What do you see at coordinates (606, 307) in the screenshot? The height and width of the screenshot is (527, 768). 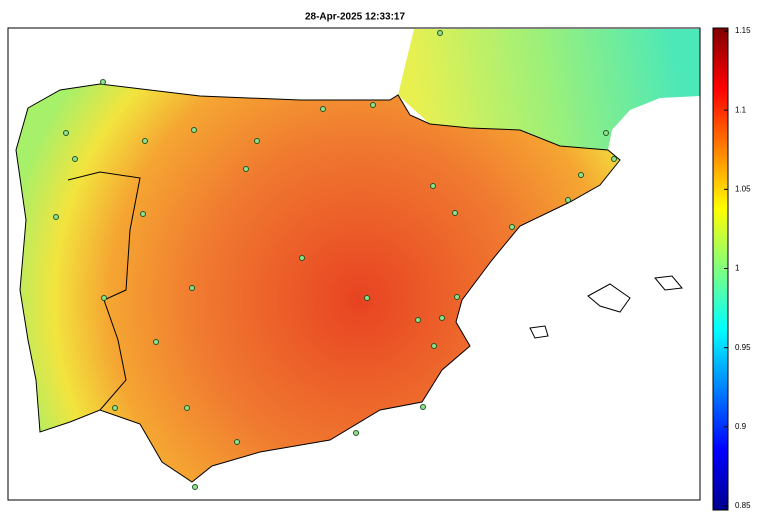 I see `islands` at bounding box center [606, 307].